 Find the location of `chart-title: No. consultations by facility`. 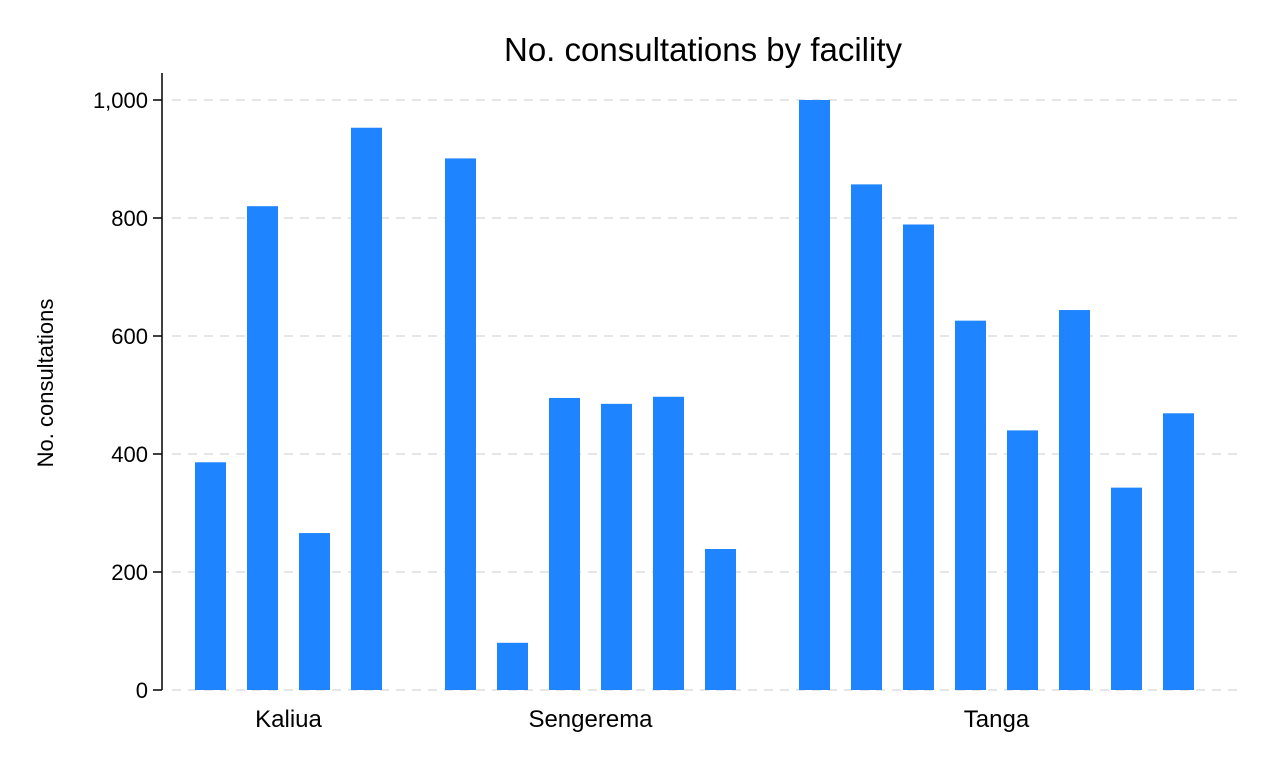

chart-title: No. consultations by facility is located at coordinates (703, 49).